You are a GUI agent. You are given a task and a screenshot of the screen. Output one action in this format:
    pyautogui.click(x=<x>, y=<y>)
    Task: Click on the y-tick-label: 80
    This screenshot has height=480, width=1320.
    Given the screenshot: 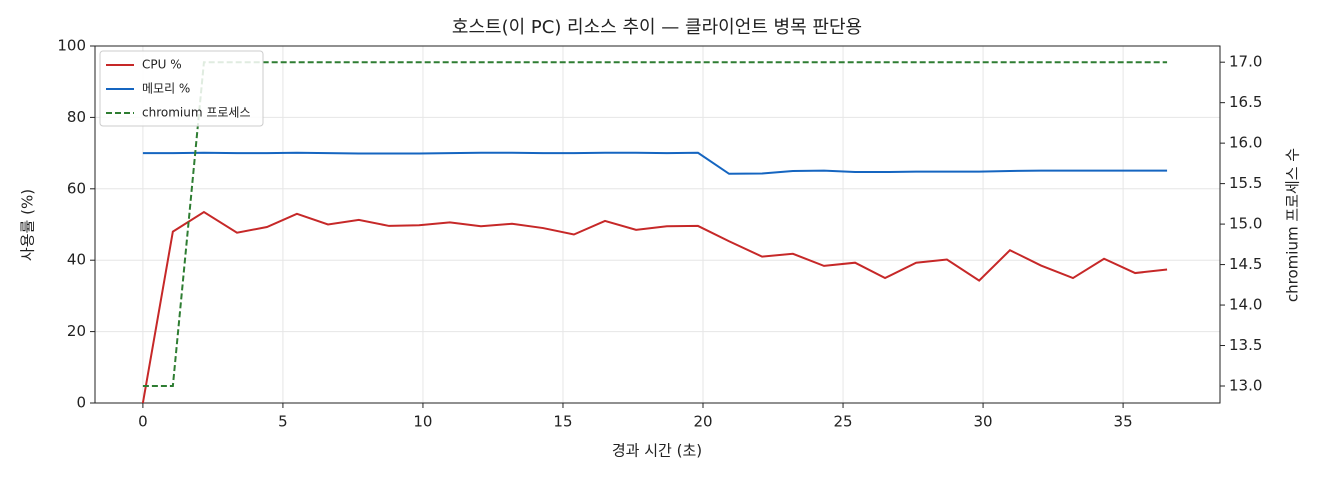 What is the action you would take?
    pyautogui.click(x=76, y=117)
    